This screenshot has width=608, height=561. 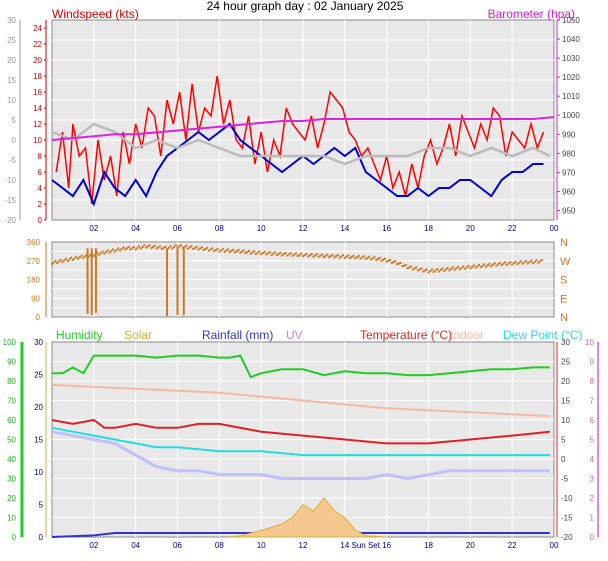 What do you see at coordinates (37, 92) in the screenshot?
I see `windspeed-tick-label: 16` at bounding box center [37, 92].